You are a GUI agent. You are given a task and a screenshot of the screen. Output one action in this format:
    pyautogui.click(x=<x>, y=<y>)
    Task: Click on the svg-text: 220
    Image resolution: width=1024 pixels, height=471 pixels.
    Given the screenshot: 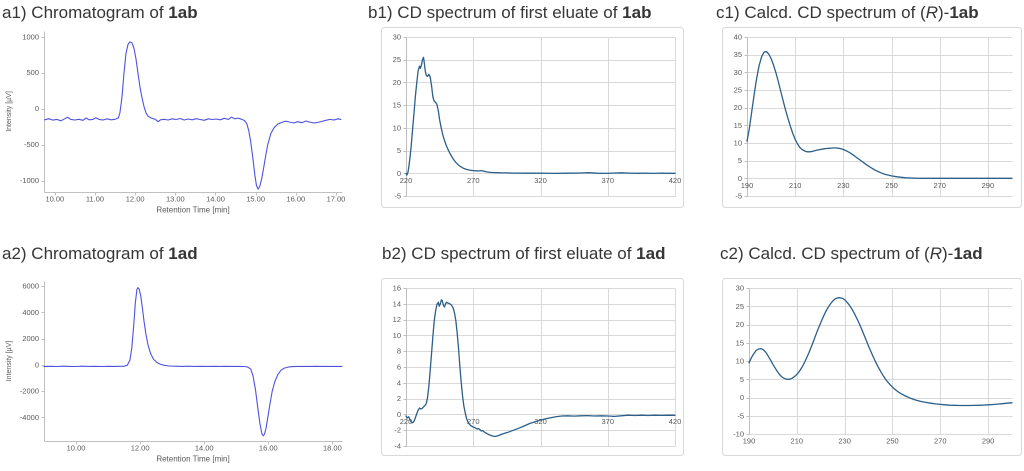 What is the action you would take?
    pyautogui.click(x=406, y=180)
    